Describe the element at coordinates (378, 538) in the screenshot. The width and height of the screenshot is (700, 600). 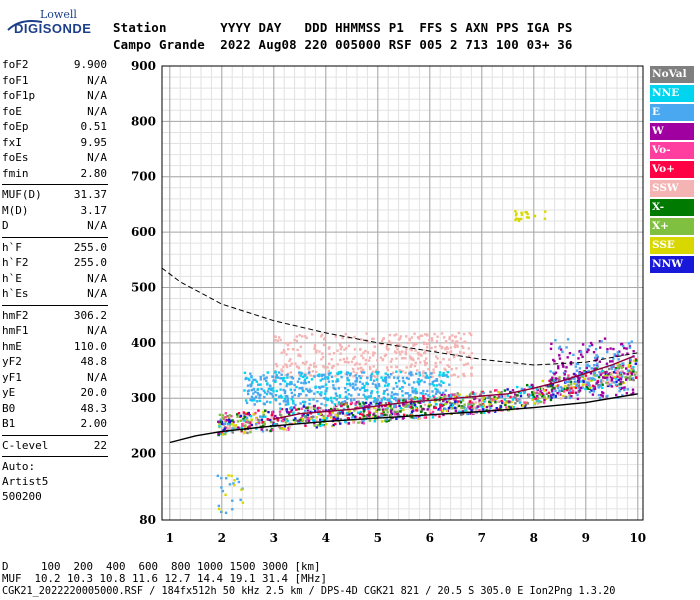
I see `x-tick-label: 5` at that location.